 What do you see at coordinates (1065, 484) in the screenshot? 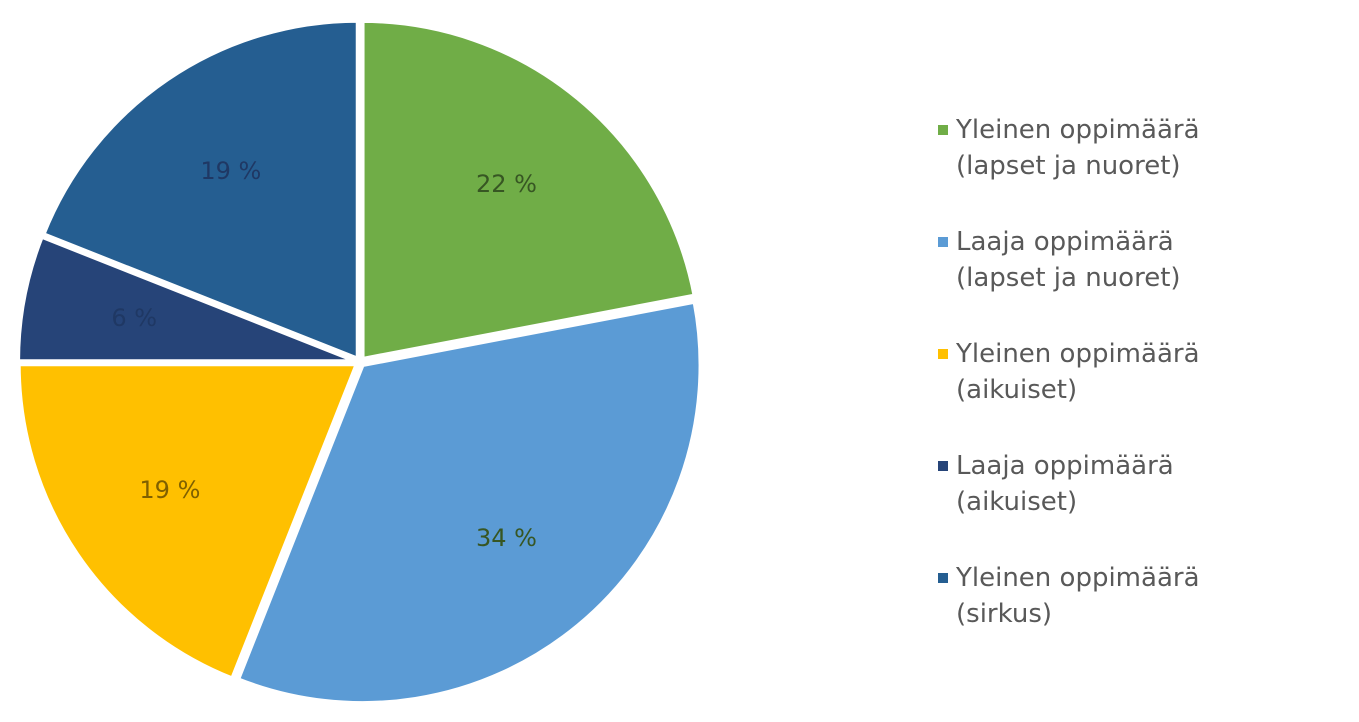
I see `legend-label: Laaja oppimäärä (aikuiset)` at bounding box center [1065, 484].